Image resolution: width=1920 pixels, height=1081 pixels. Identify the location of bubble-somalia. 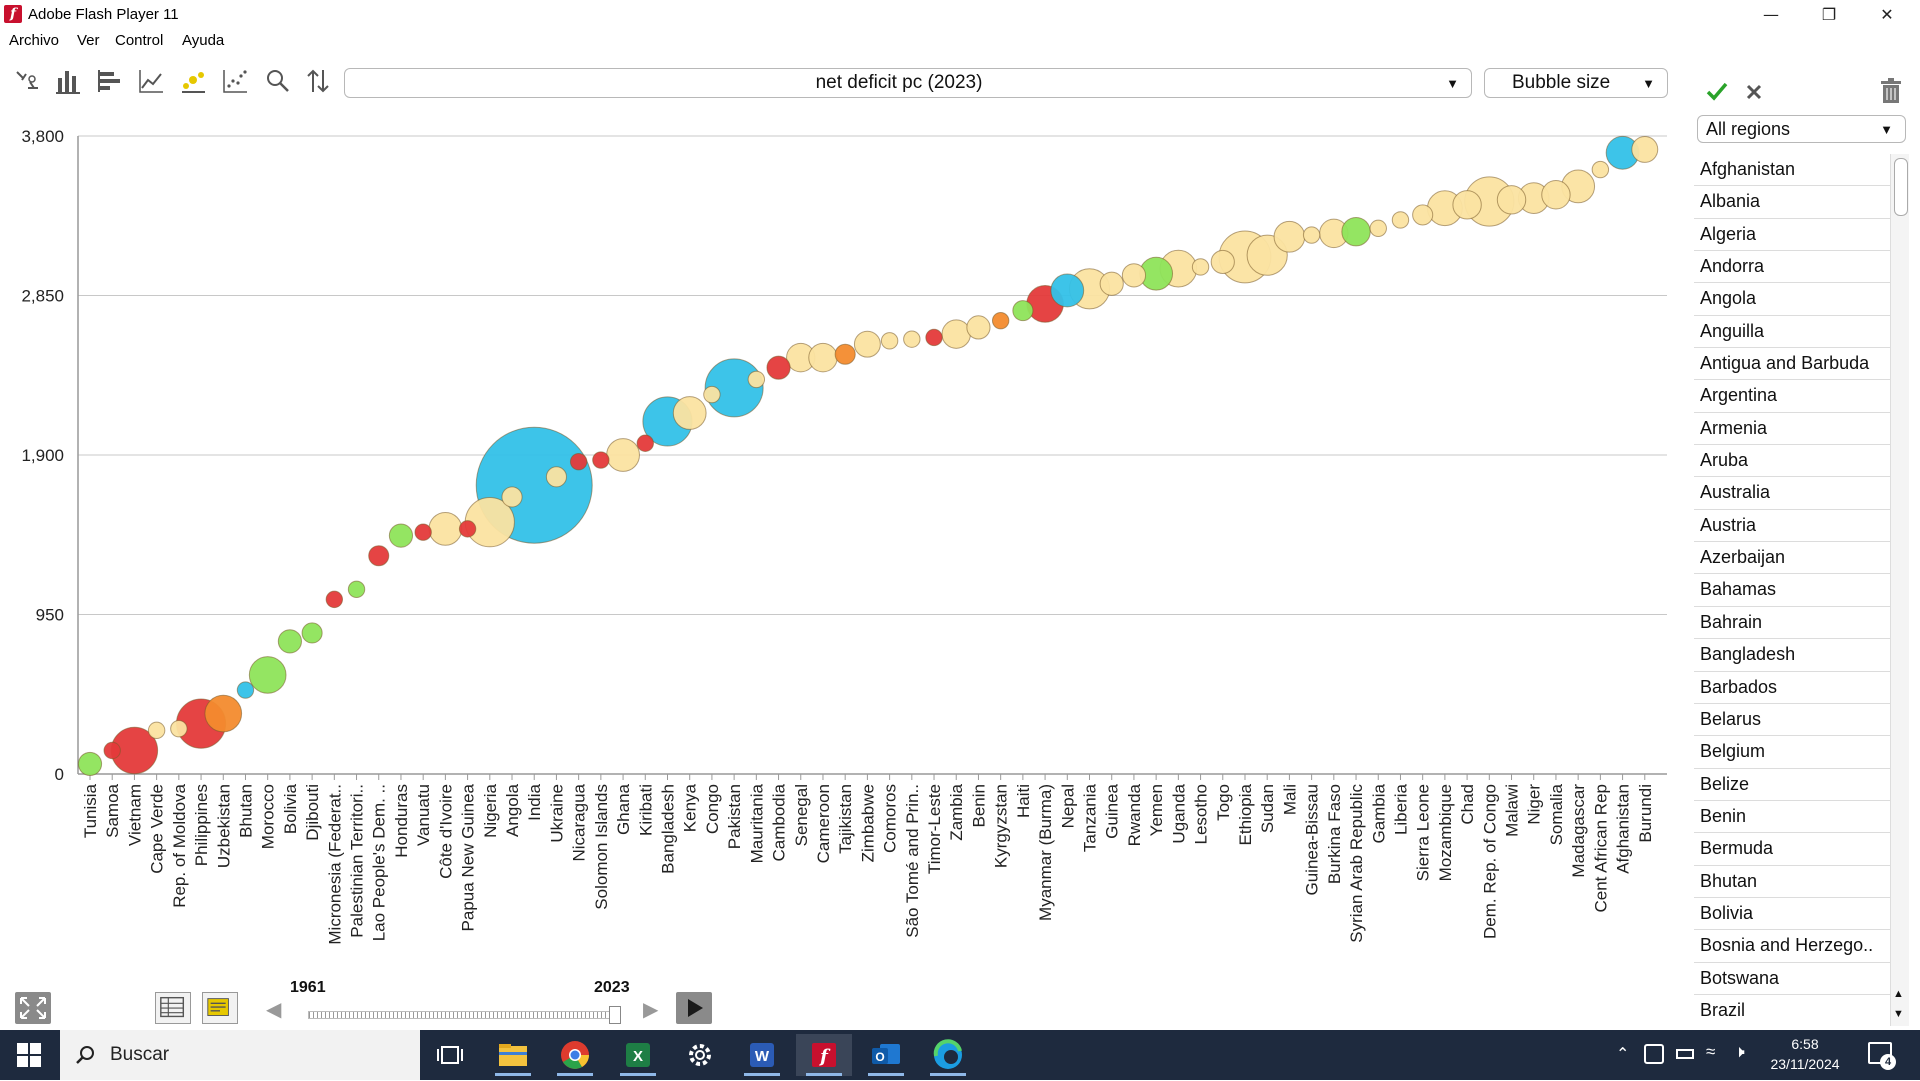
(1556, 195).